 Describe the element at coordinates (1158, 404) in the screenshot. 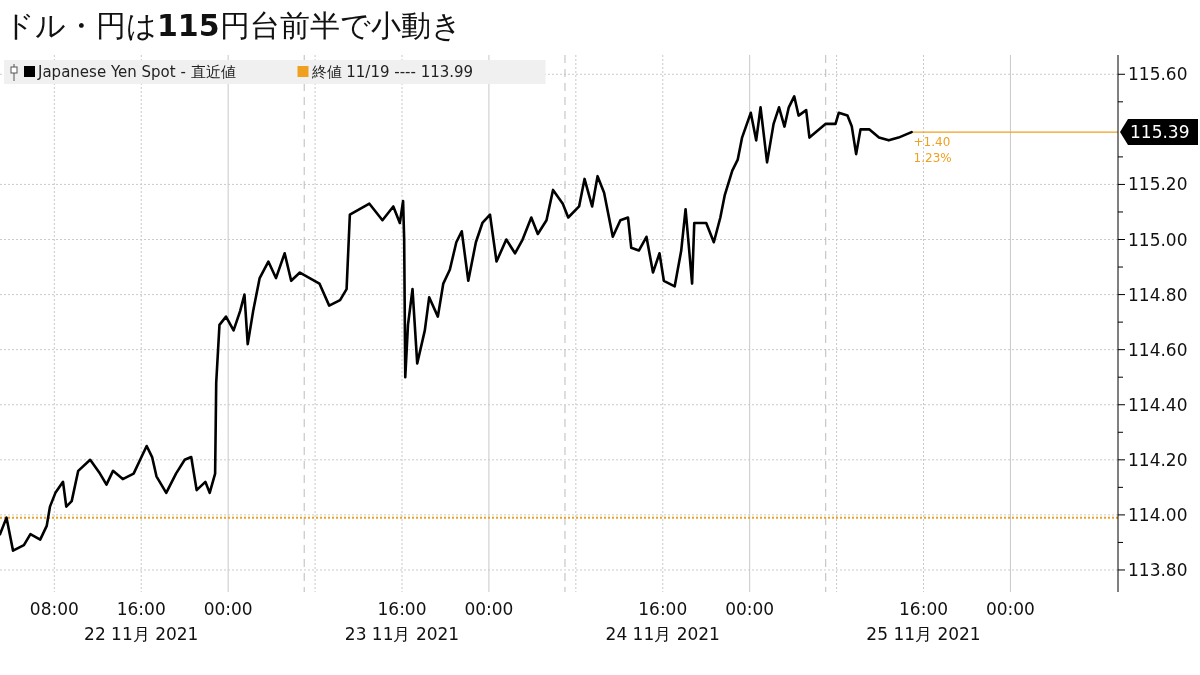

I see `y-tick-label: 114.40` at that location.